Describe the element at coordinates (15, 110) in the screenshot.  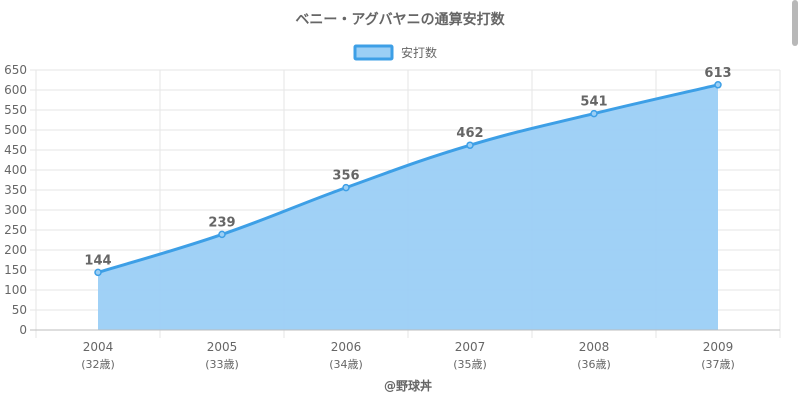
I see `y-tick-label: 550` at that location.